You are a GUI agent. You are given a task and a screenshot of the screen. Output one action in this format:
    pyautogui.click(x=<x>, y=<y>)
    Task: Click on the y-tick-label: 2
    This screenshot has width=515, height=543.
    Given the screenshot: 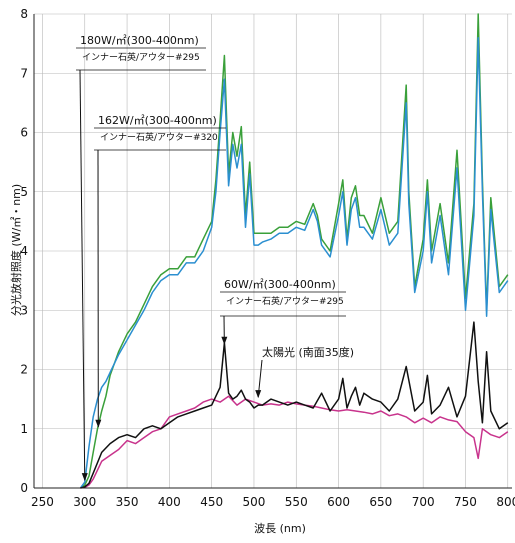 What is the action you would take?
    pyautogui.click(x=24, y=370)
    